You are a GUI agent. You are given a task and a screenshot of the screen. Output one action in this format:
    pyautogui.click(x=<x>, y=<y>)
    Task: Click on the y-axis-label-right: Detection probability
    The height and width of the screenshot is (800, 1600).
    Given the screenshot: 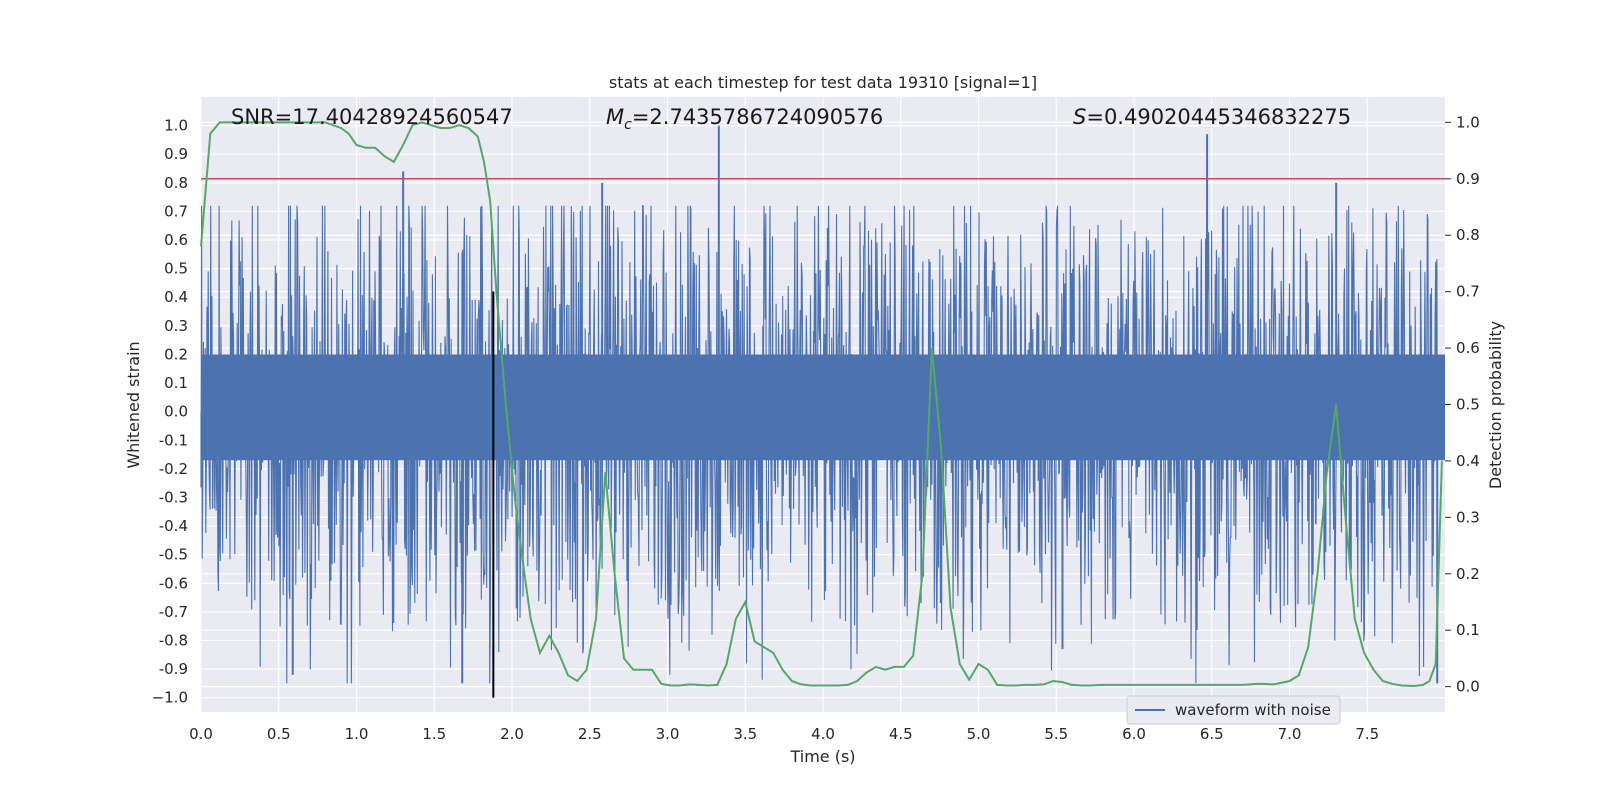 What is the action you would take?
    pyautogui.click(x=1495, y=405)
    